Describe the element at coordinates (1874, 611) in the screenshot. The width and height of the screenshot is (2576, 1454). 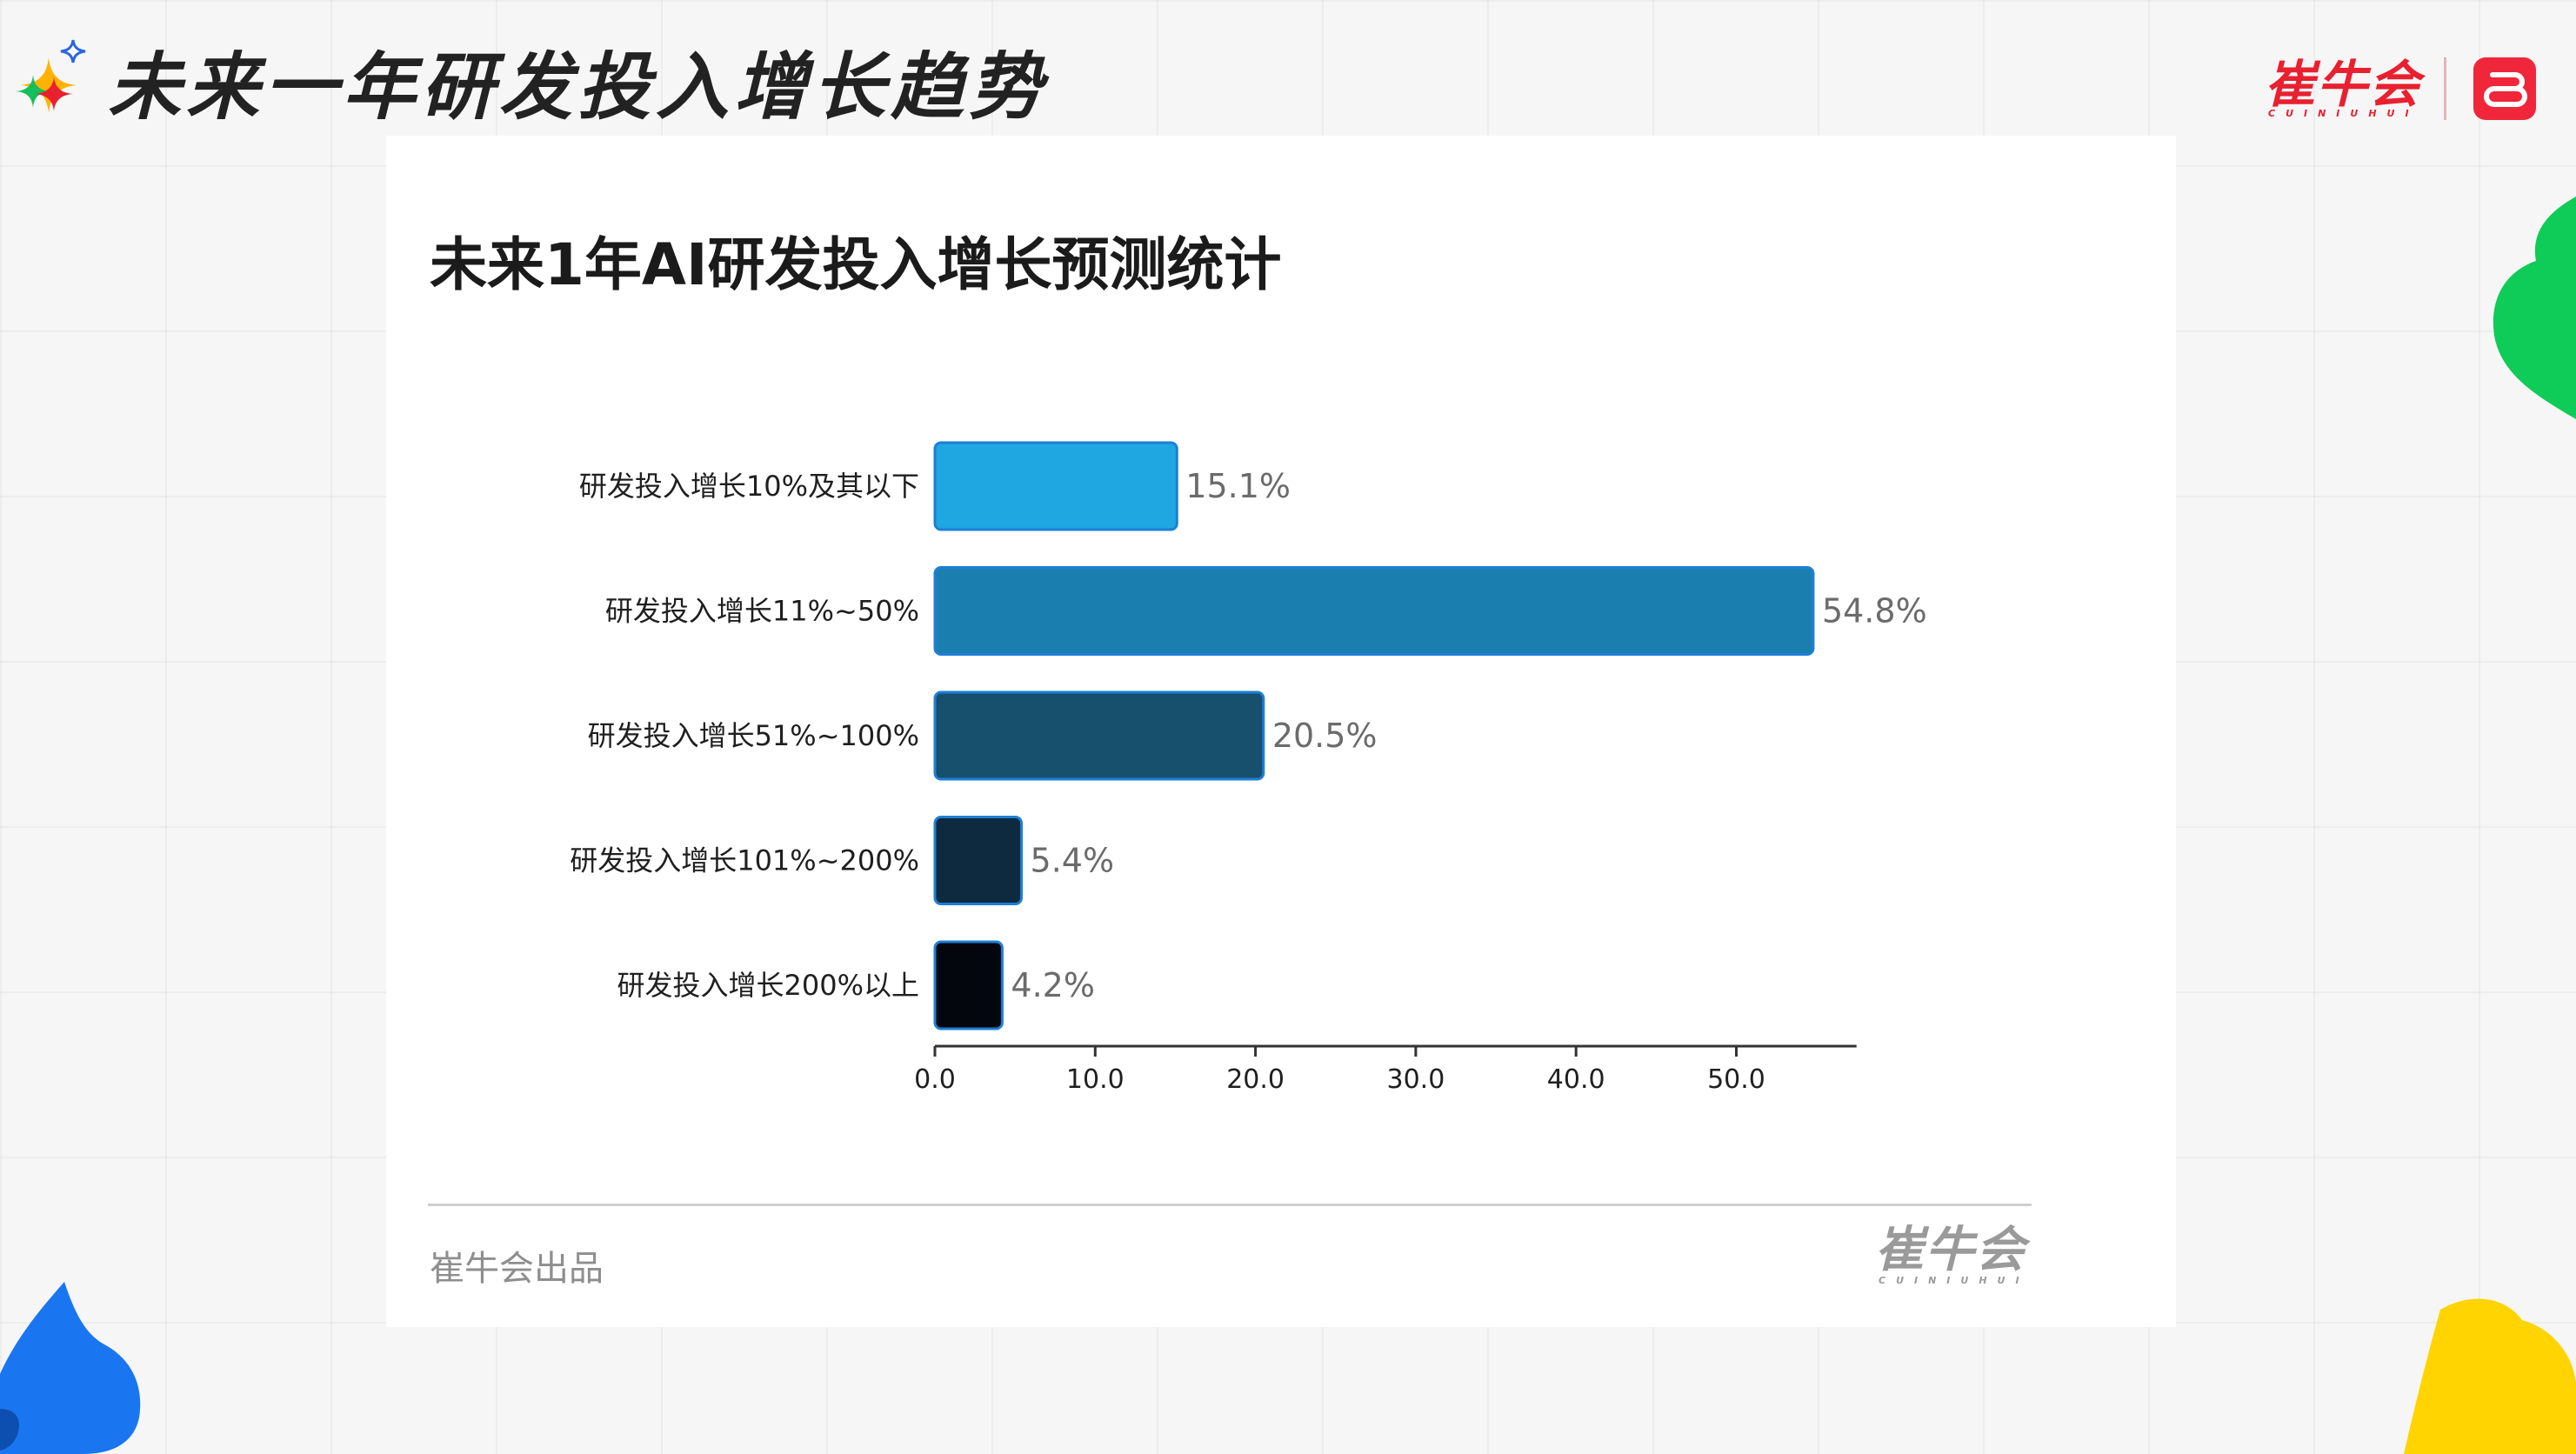
I see `data-label: 54.8%` at that location.